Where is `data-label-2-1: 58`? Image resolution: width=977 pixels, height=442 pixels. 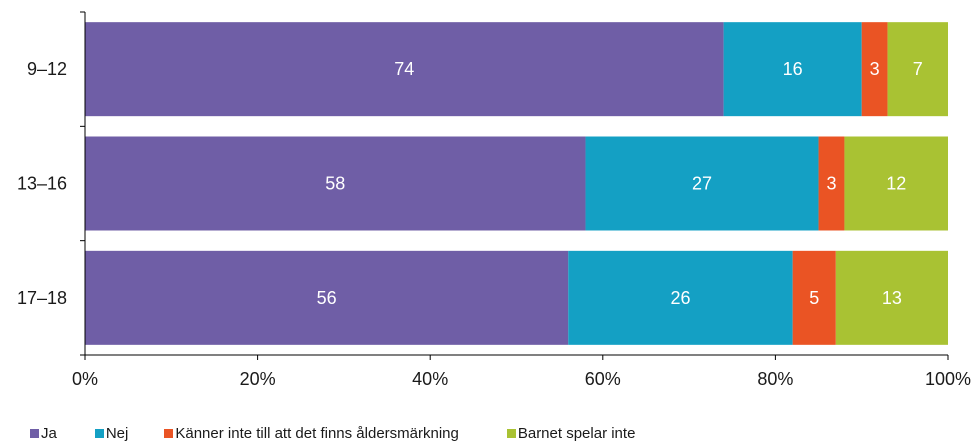 data-label-2-1: 58 is located at coordinates (335, 184).